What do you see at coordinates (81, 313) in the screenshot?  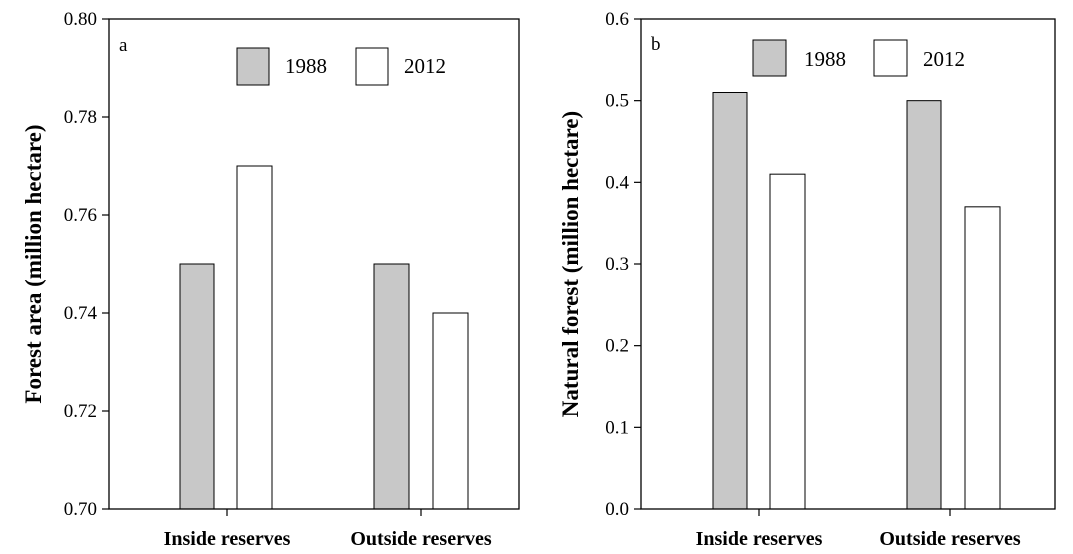 I see `y-tick-label: 0.74` at bounding box center [81, 313].